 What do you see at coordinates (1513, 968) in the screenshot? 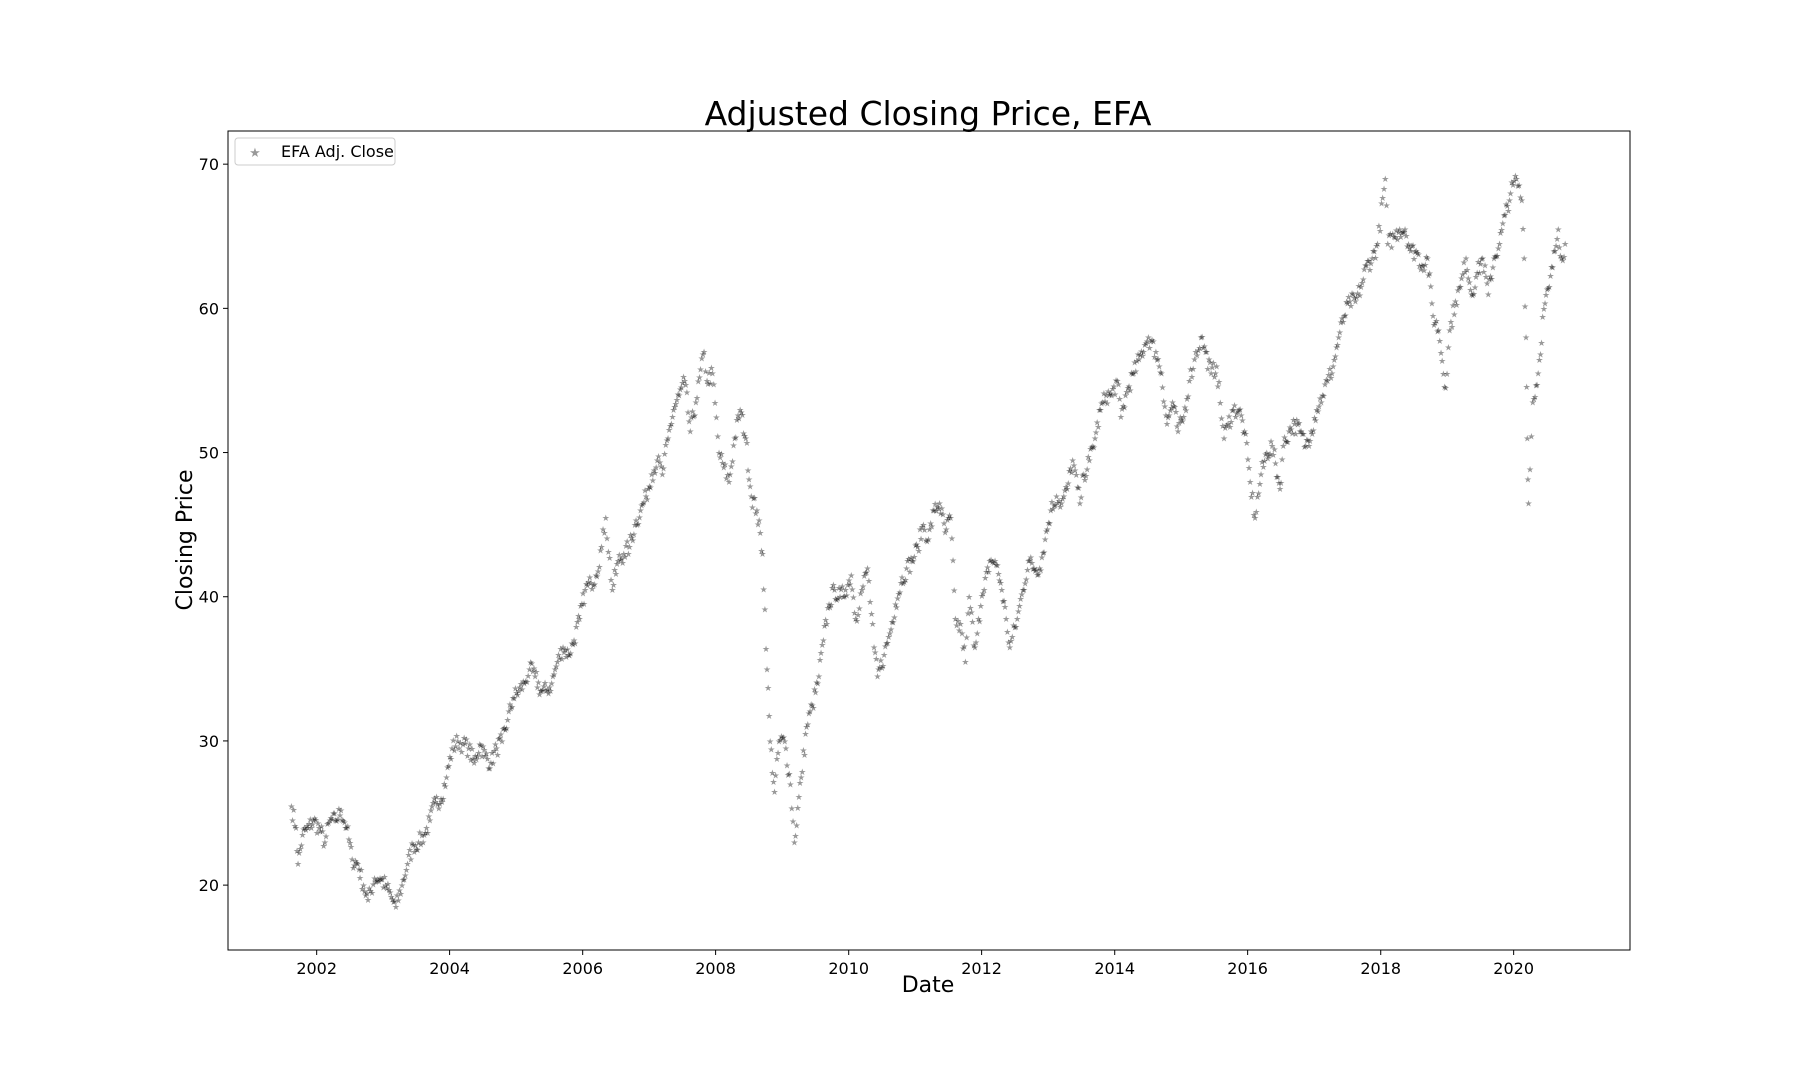
I see `x-tick-label: 2020` at bounding box center [1513, 968].